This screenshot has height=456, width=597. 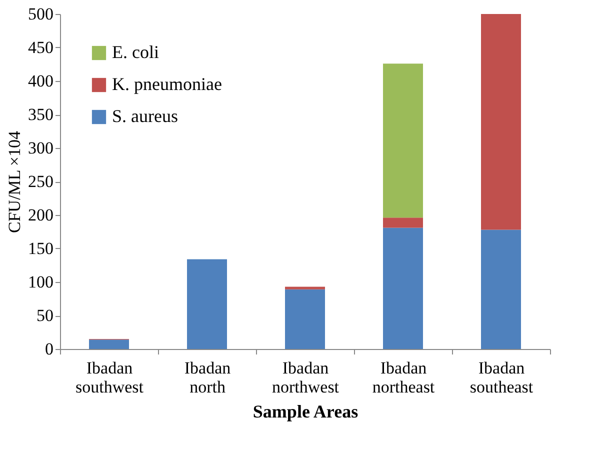 I want to click on x-tick-label: Ibadan north, so click(x=208, y=377).